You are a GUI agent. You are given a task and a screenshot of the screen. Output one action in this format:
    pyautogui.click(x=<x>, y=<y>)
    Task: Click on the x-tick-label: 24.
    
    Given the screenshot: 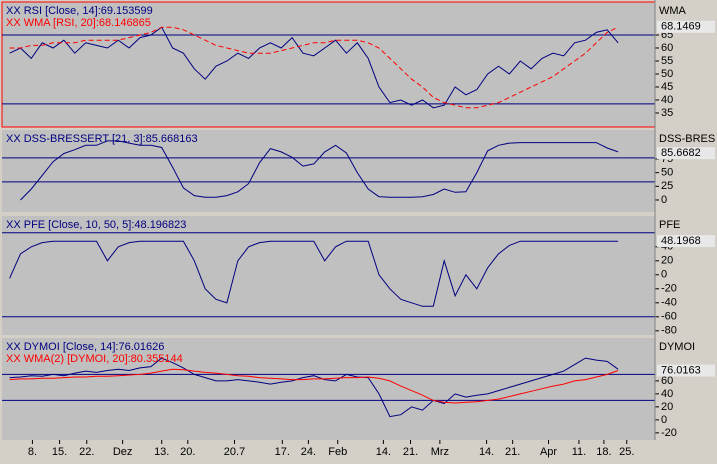 What is the action you would take?
    pyautogui.click(x=308, y=452)
    